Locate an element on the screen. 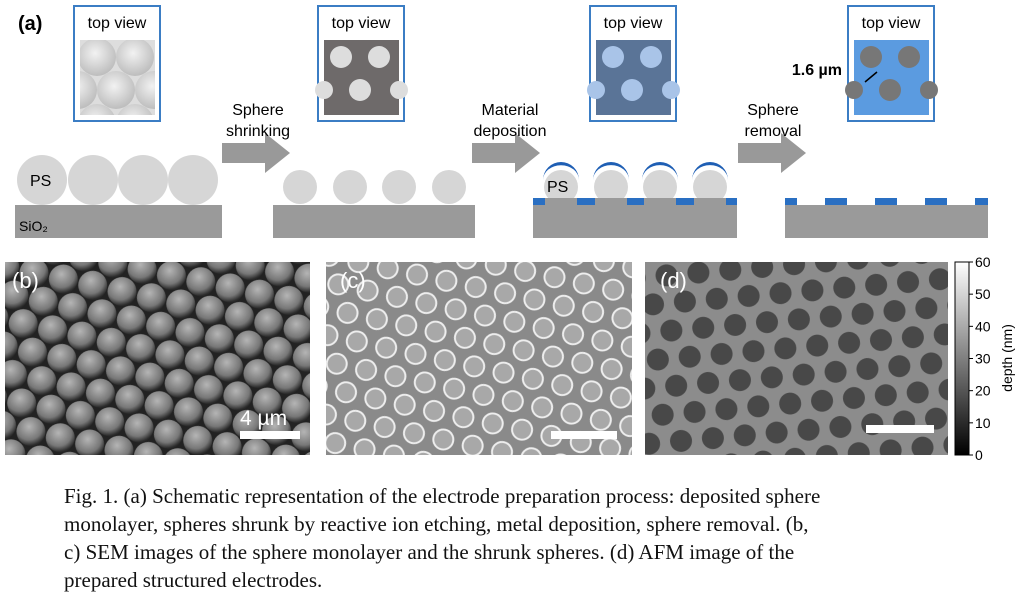 Image resolution: width=1024 pixels, height=608 pixels. tick-label: 0 is located at coordinates (979, 455).